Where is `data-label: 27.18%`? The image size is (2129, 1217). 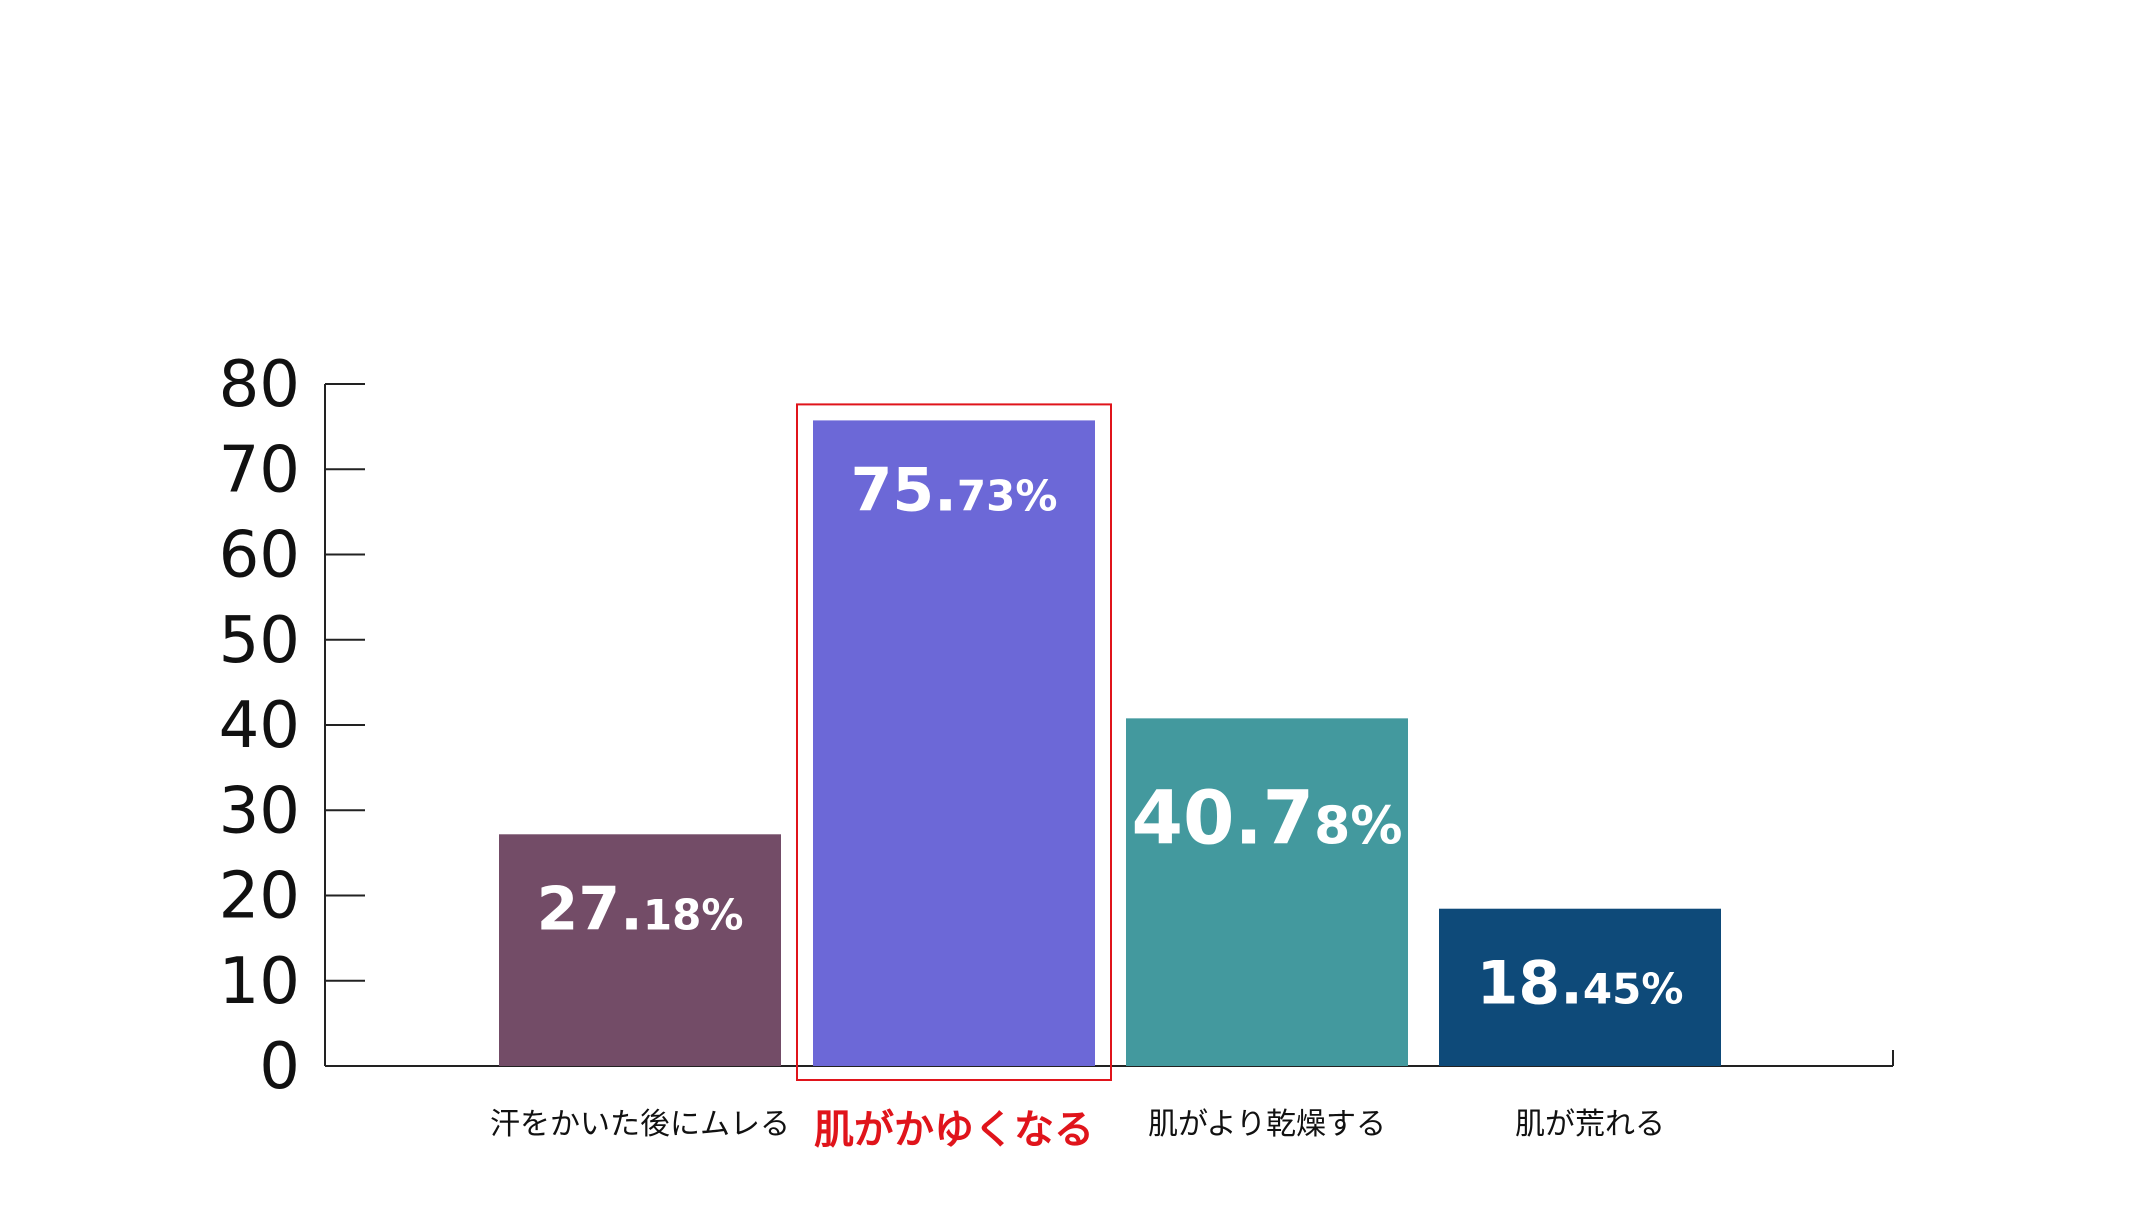 data-label: 27.18% is located at coordinates (640, 909).